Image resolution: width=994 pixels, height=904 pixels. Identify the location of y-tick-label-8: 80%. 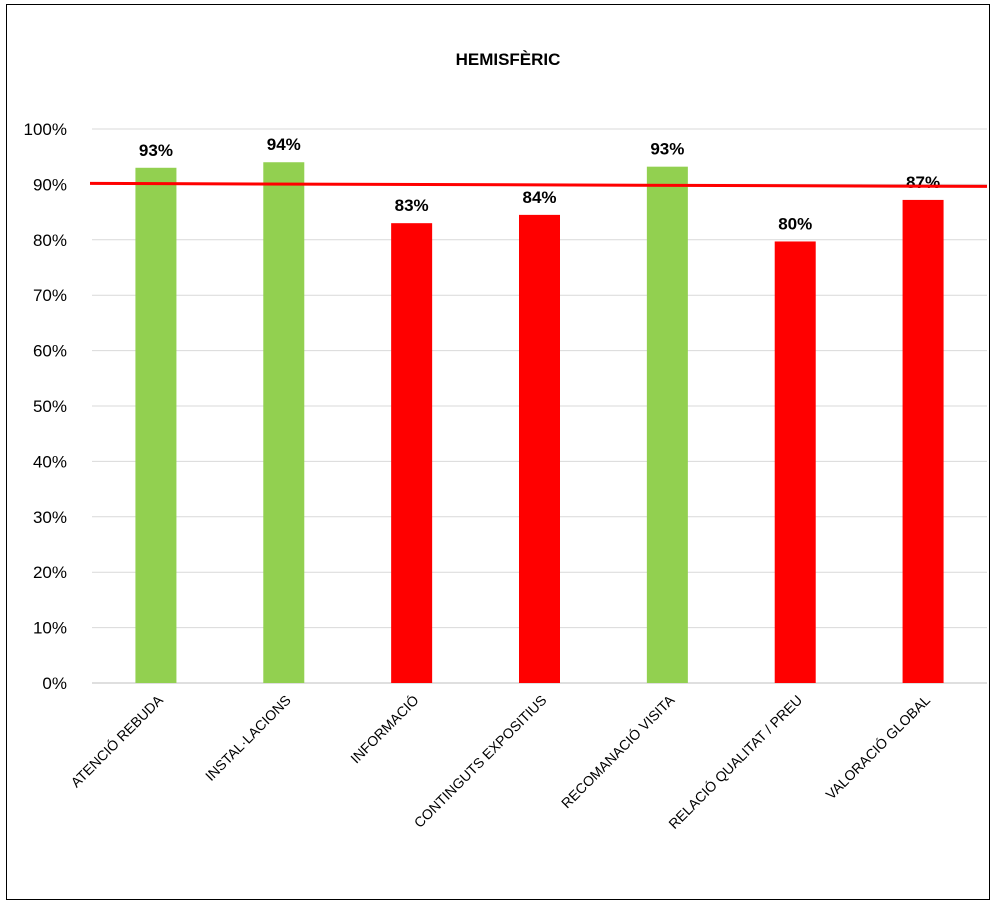
(50, 240).